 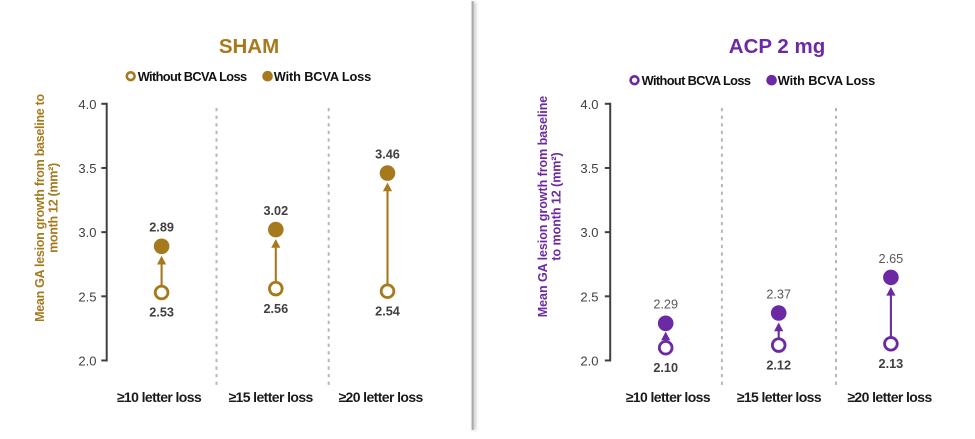 I want to click on svg-text: 3.46, so click(x=387, y=155).